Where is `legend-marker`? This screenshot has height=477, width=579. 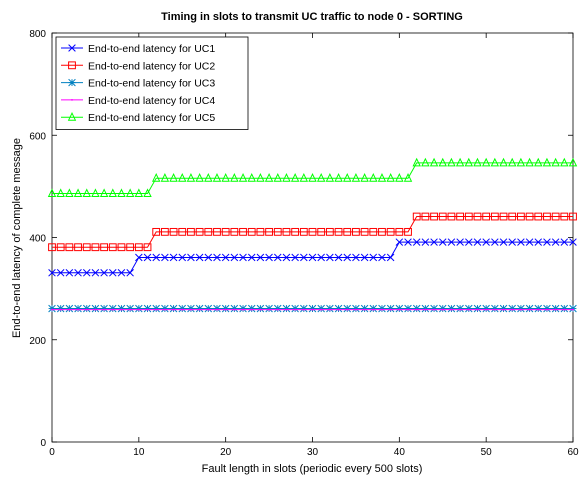
legend-marker is located at coordinates (72, 82).